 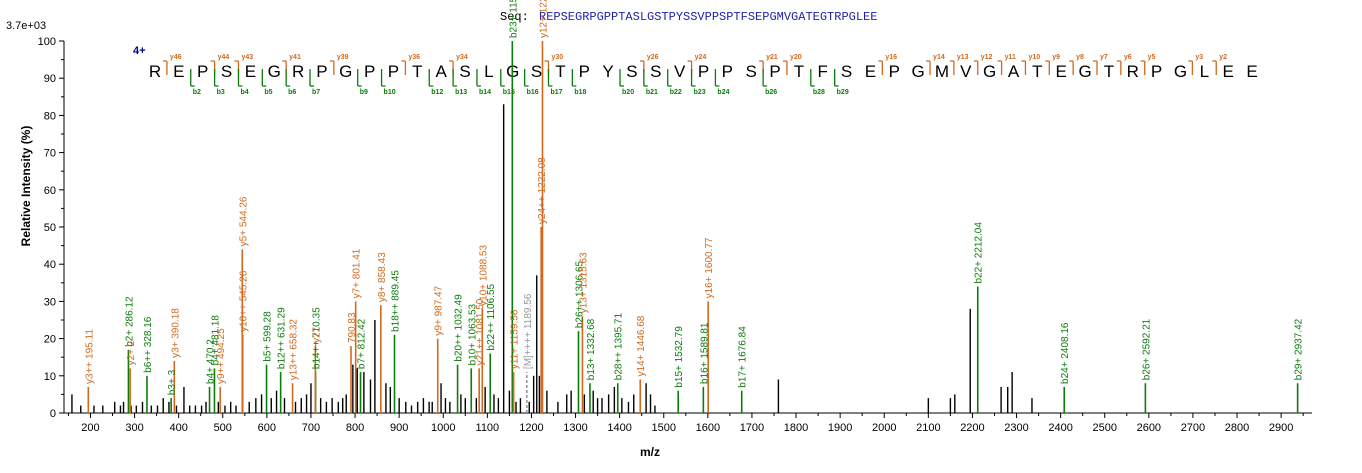 I want to click on x-tick-label: 1500, so click(x=664, y=428).